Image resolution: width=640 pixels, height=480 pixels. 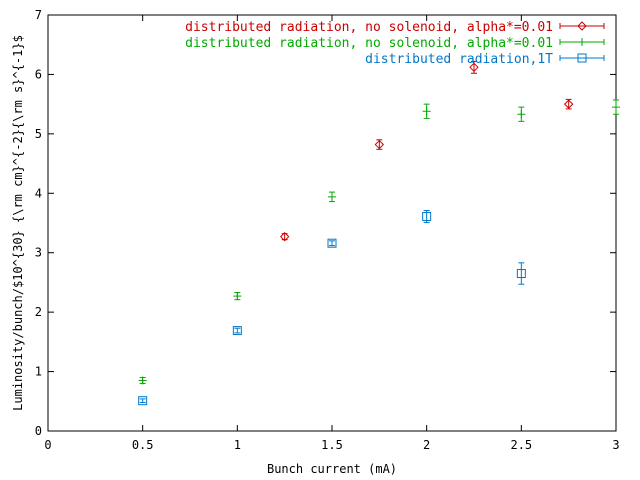 I want to click on y-tick-label: 0, so click(x=38, y=431).